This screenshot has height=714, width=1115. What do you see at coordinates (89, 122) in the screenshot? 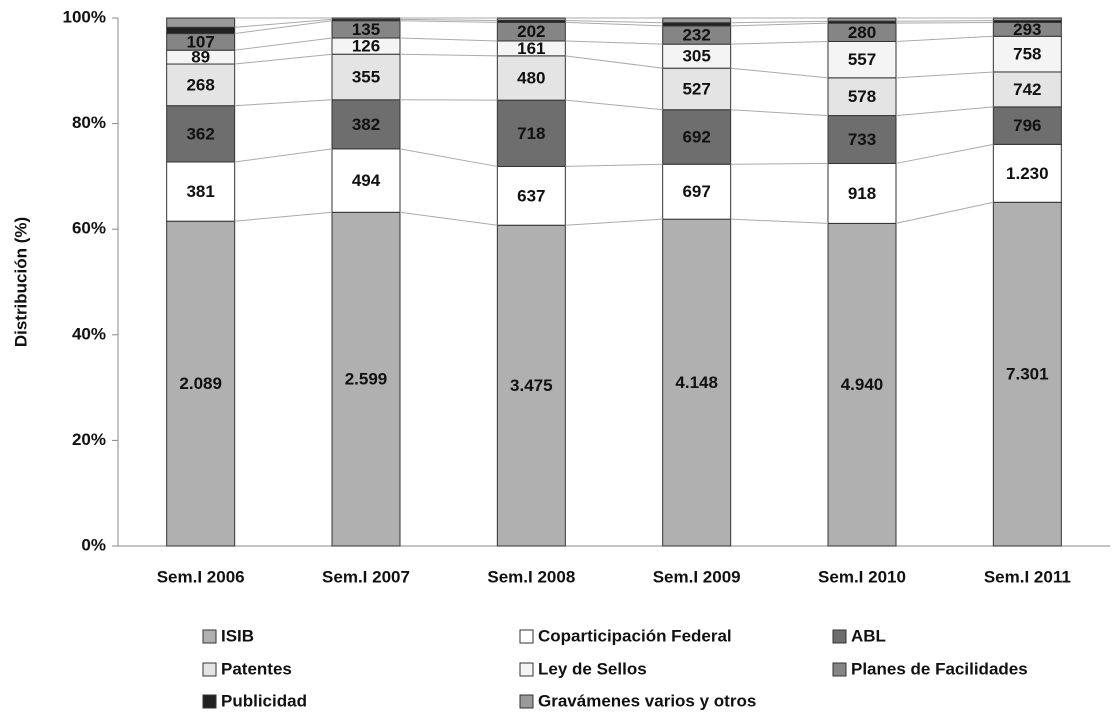
I see `y-tick-label: 80%` at bounding box center [89, 122].